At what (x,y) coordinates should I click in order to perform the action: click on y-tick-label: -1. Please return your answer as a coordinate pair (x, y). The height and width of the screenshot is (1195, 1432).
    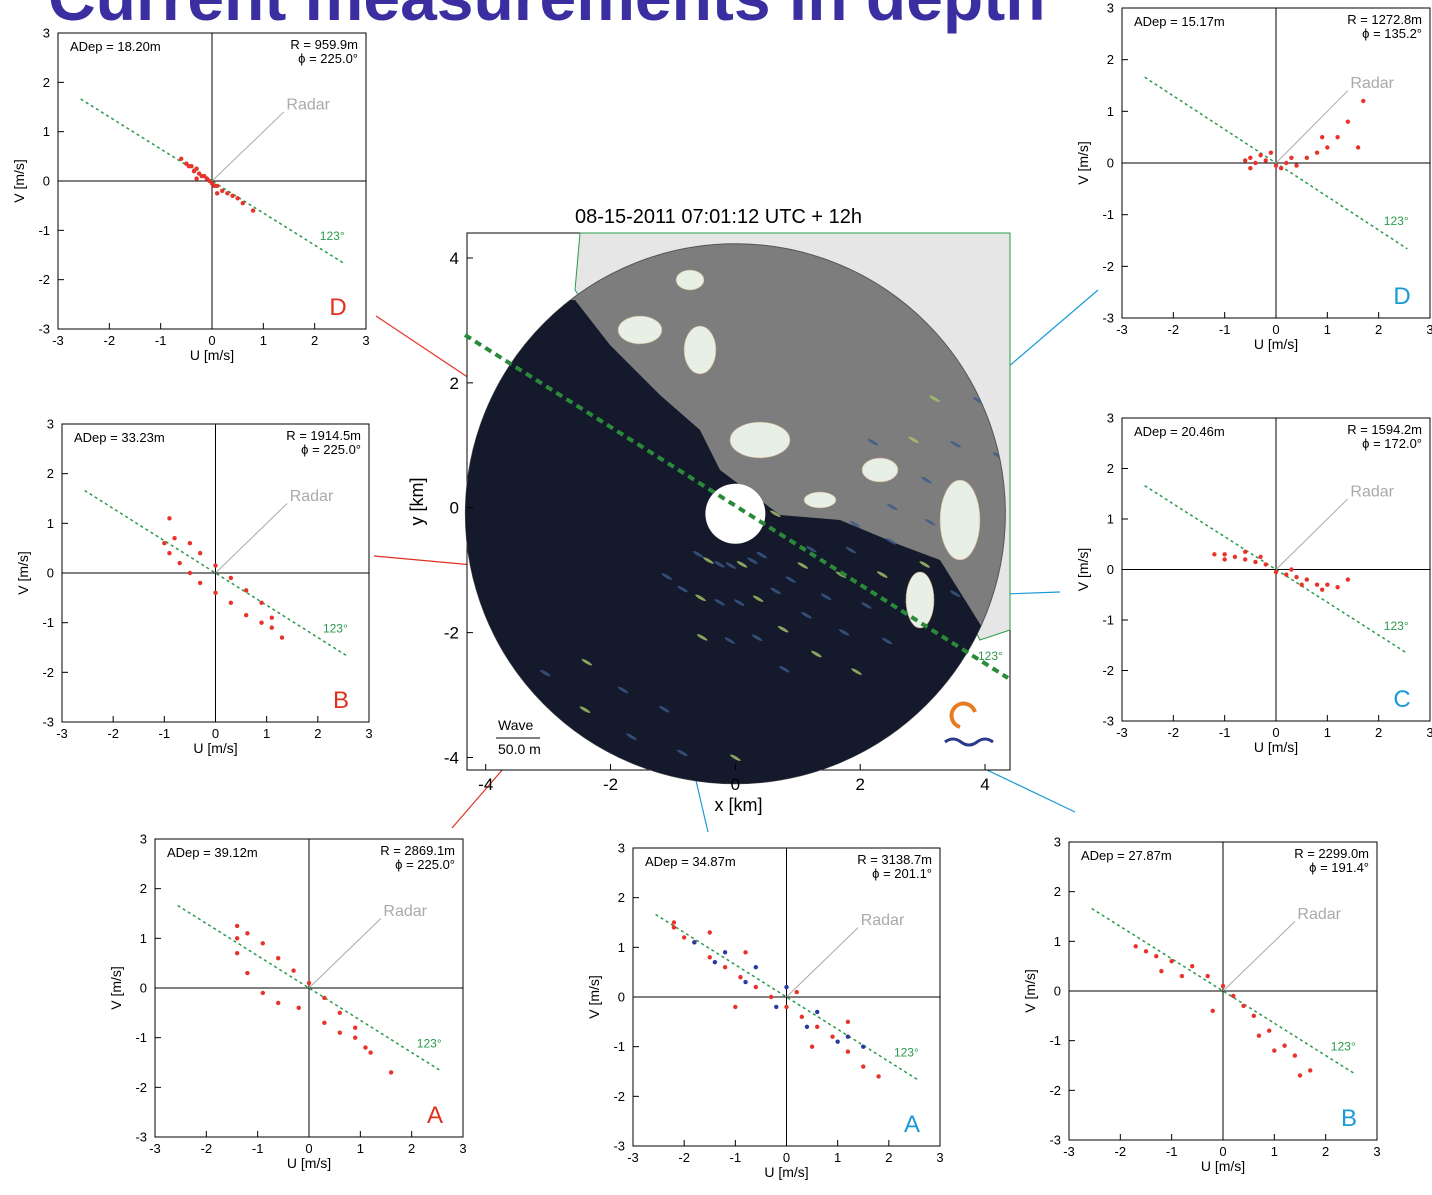
    Looking at the image, I should click on (44, 230).